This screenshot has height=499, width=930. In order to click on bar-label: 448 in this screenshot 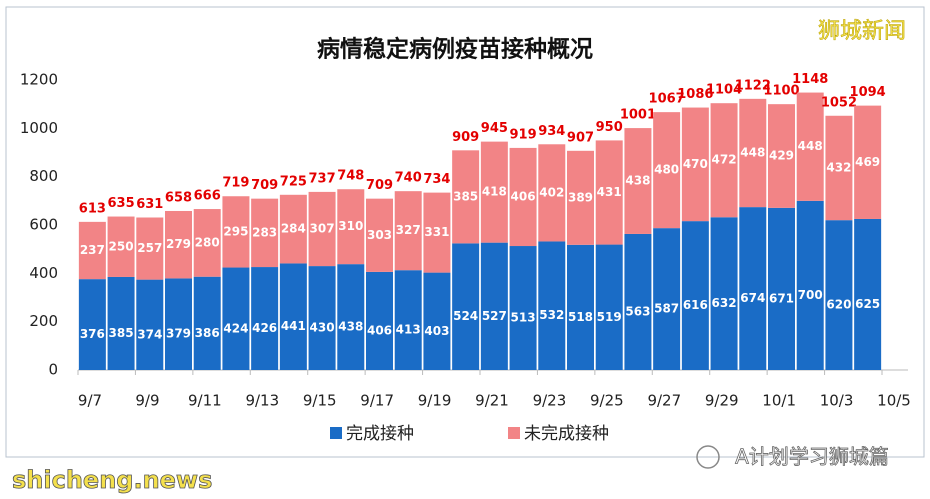, I will do `click(810, 146)`.